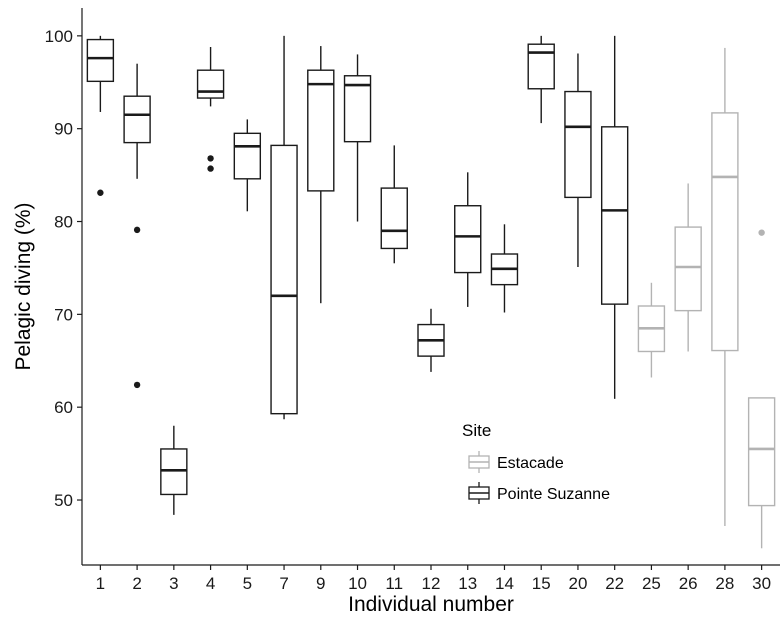 The image size is (782, 619). I want to click on x-tick-label: 2, so click(136, 583).